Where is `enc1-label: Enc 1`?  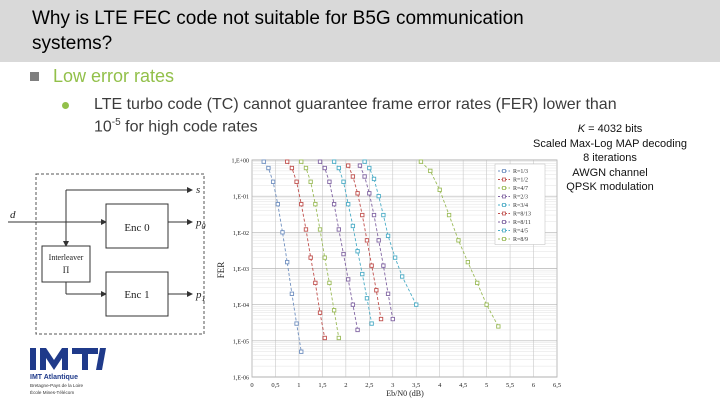 enc1-label: Enc 1 is located at coordinates (136, 295).